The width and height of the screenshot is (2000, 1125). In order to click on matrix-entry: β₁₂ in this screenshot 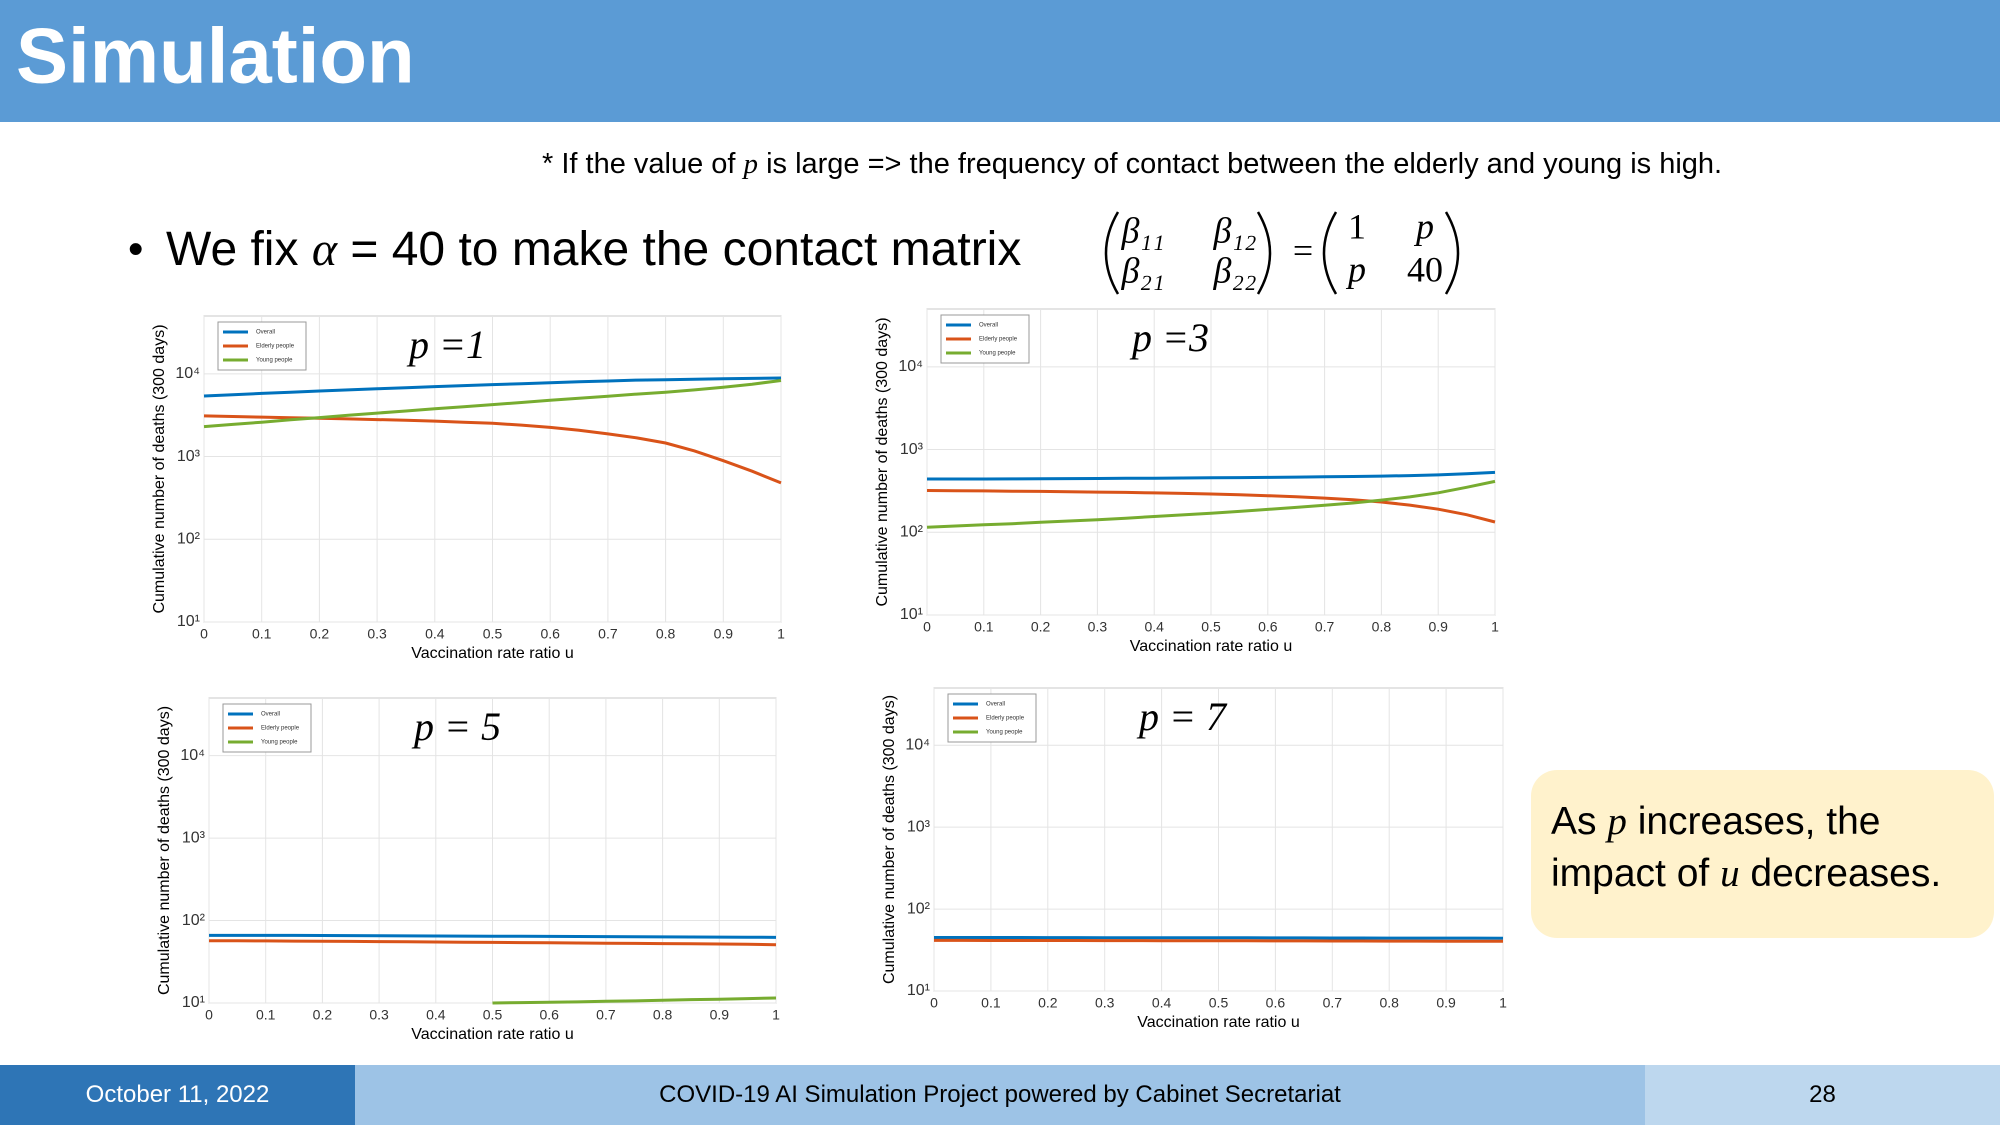, I will do `click(1235, 230)`.